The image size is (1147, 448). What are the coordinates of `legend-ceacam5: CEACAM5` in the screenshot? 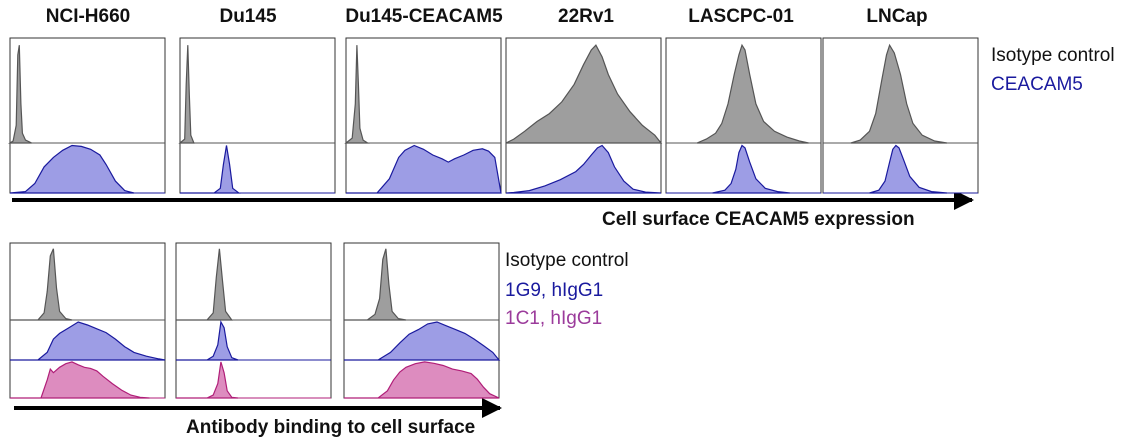 It's located at (1037, 84).